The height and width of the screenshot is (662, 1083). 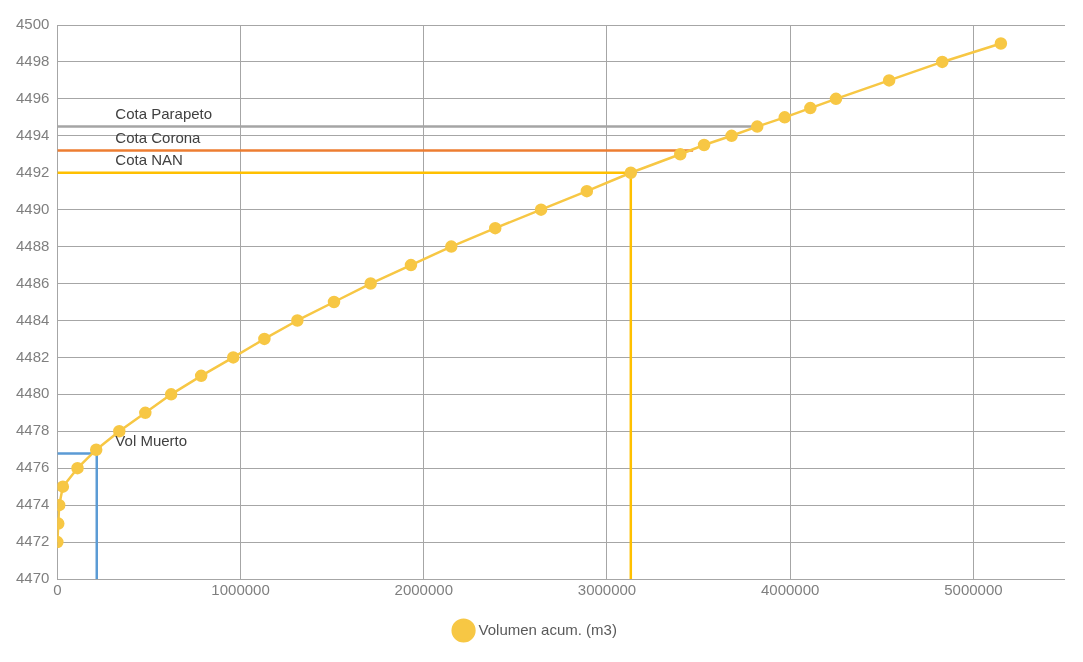 I want to click on x-tick-label: 2000000, so click(x=423, y=590).